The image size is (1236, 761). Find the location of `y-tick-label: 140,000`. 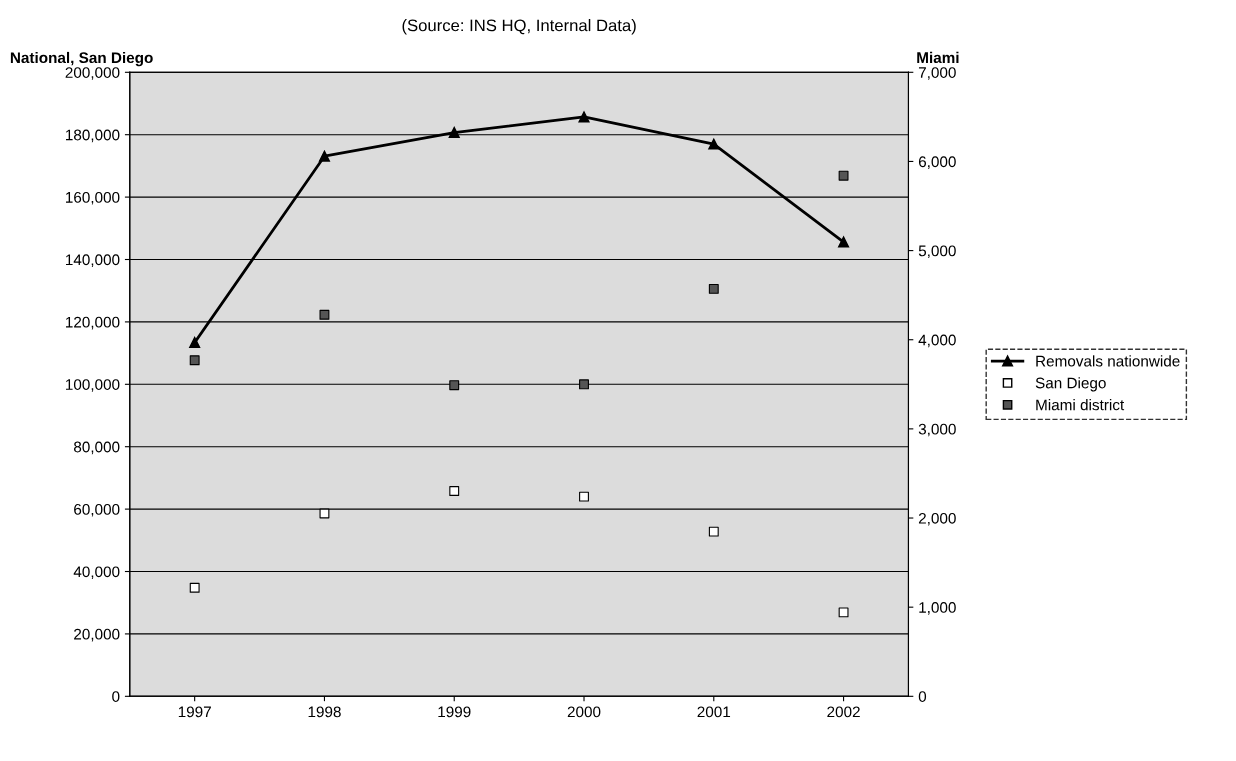

y-tick-label: 140,000 is located at coordinates (93, 260).